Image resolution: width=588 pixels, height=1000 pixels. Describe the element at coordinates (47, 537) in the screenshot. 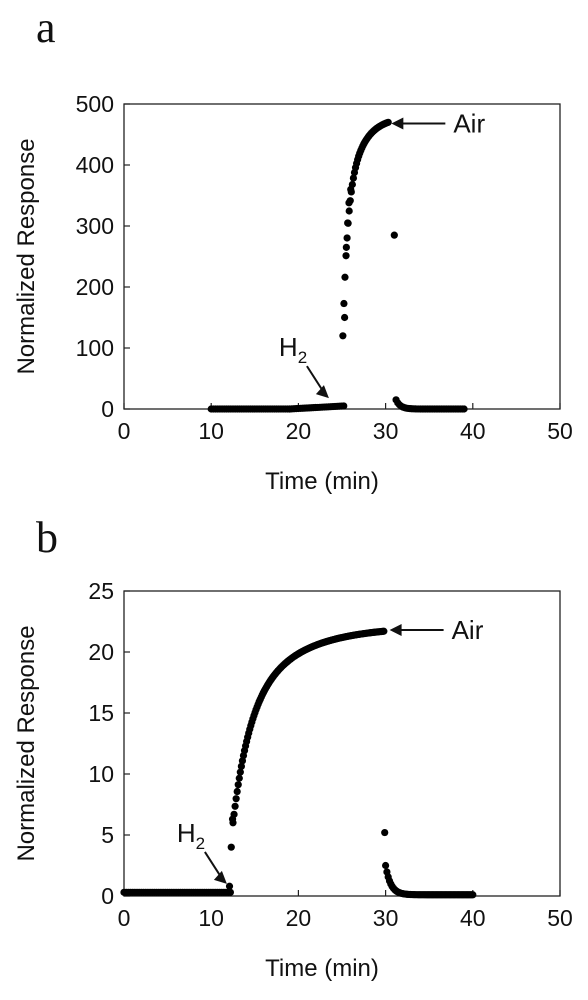

I see `panel-label-b: b` at that location.